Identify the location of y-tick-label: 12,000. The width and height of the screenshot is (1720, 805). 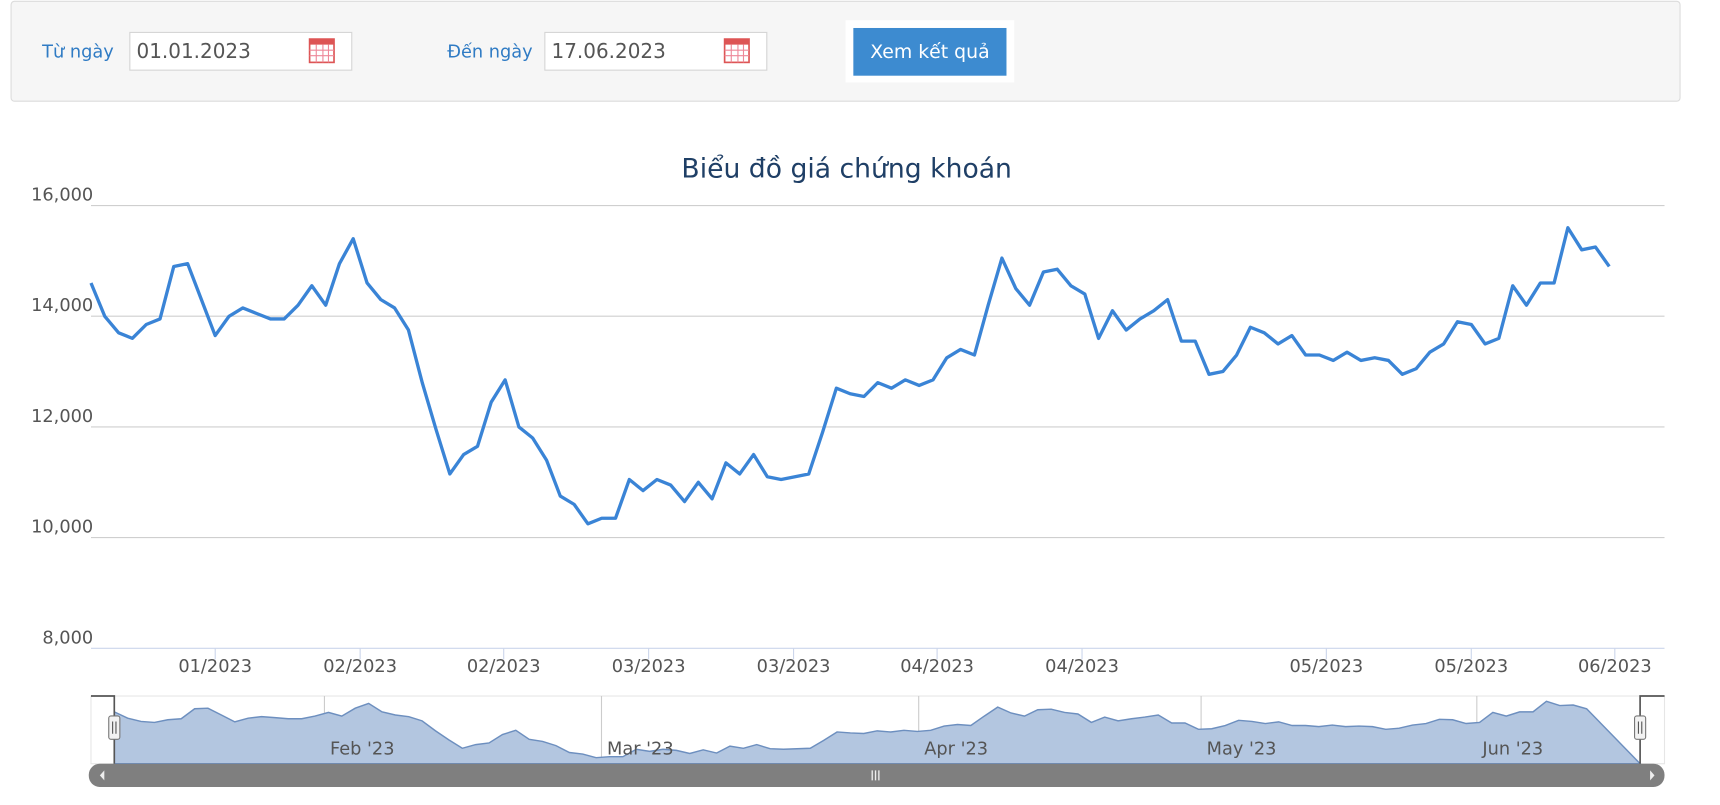
(62, 417).